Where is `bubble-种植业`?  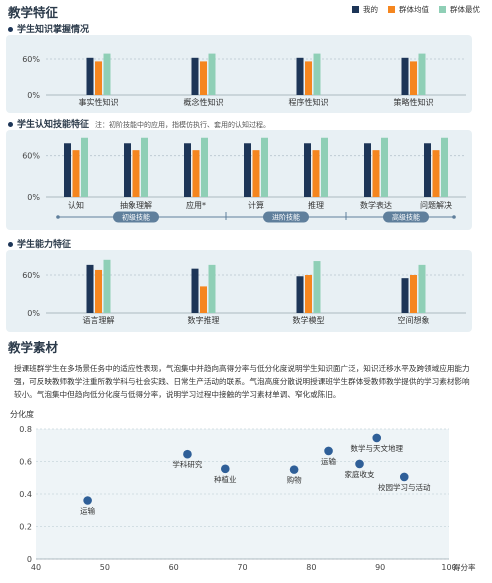
bubble-种植业 is located at coordinates (225, 469).